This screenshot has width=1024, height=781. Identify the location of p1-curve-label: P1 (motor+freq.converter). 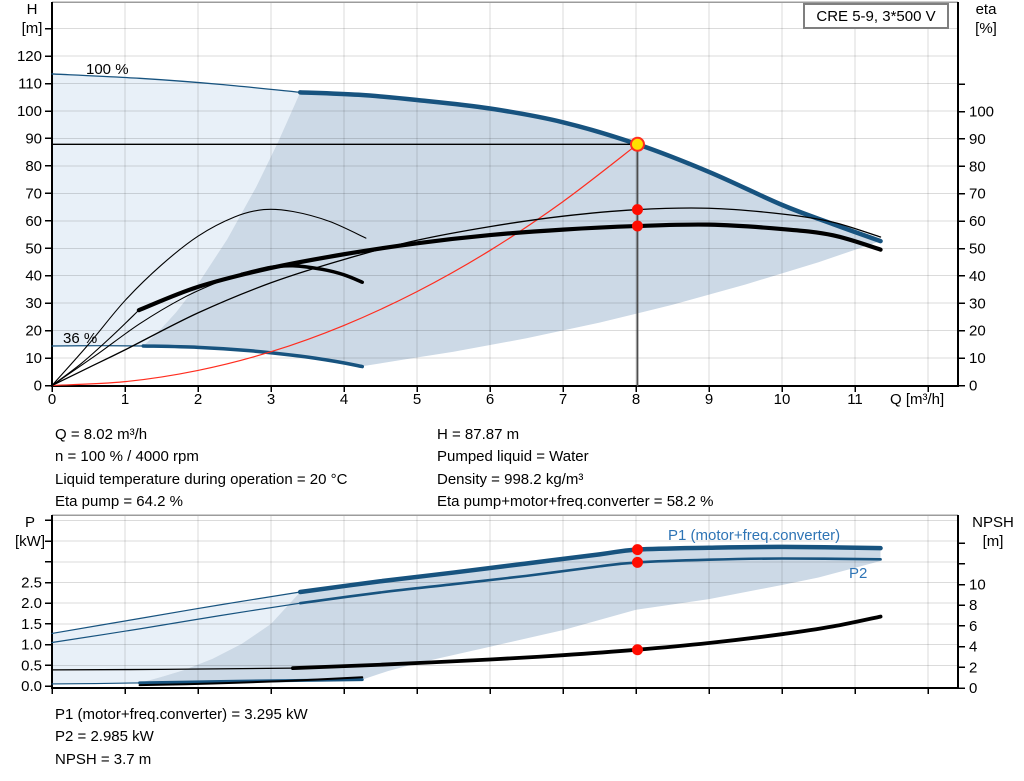
(754, 535).